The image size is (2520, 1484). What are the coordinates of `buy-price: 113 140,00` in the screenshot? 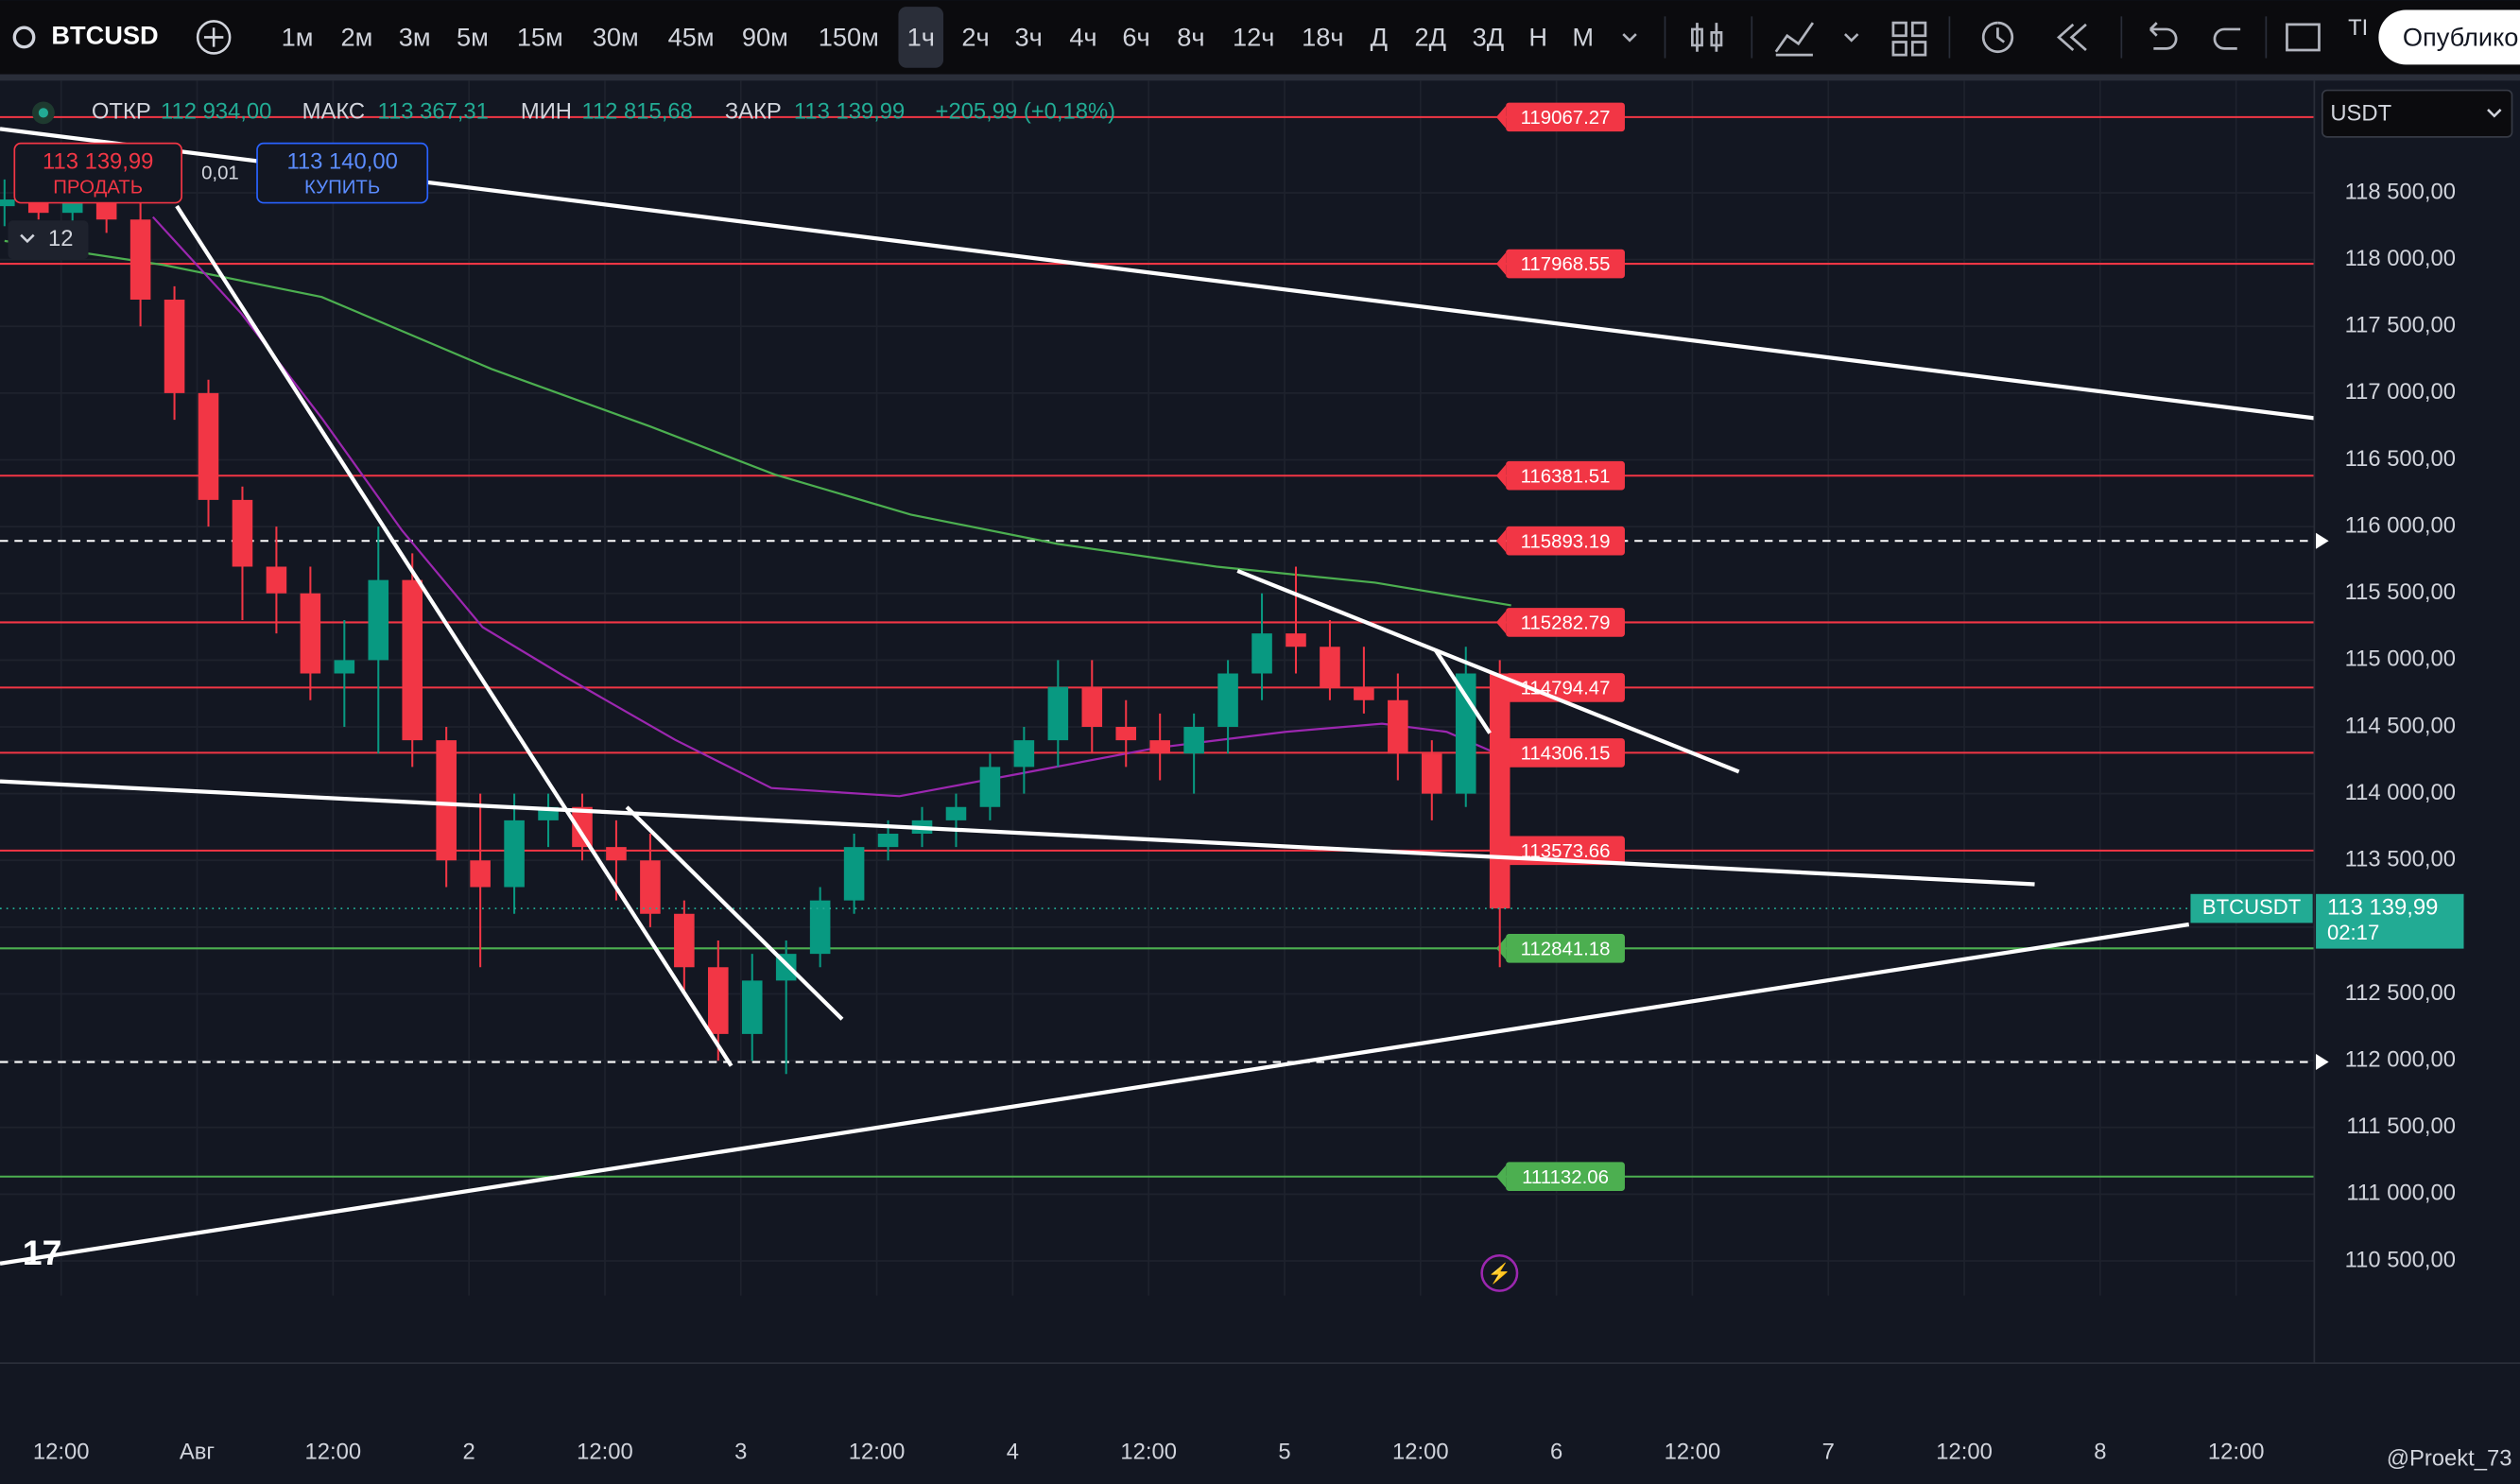 It's located at (341, 161).